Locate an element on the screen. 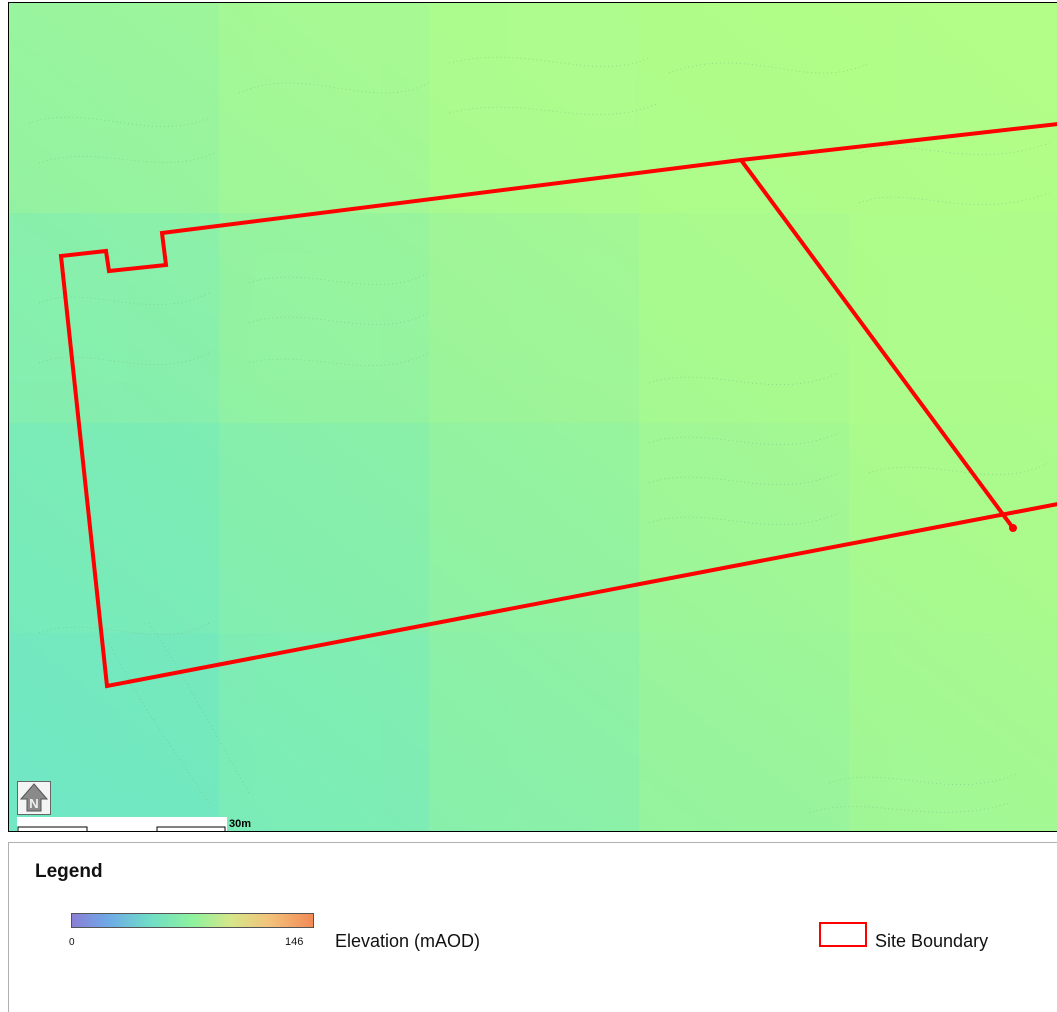 This screenshot has height=1012, width=1057. north-arrow-icon: N is located at coordinates (34, 798).